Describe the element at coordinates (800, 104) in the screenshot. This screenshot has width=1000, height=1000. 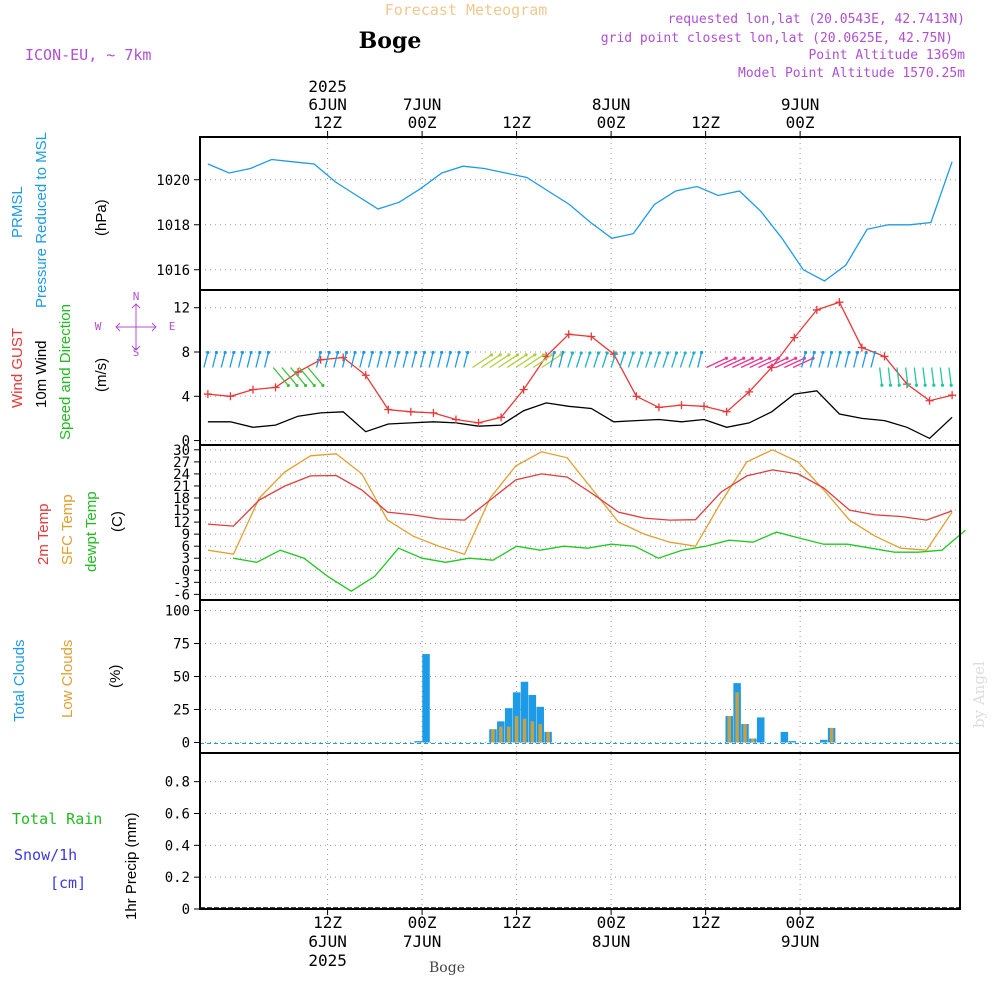
I see `x-top-label: 9JUN` at that location.